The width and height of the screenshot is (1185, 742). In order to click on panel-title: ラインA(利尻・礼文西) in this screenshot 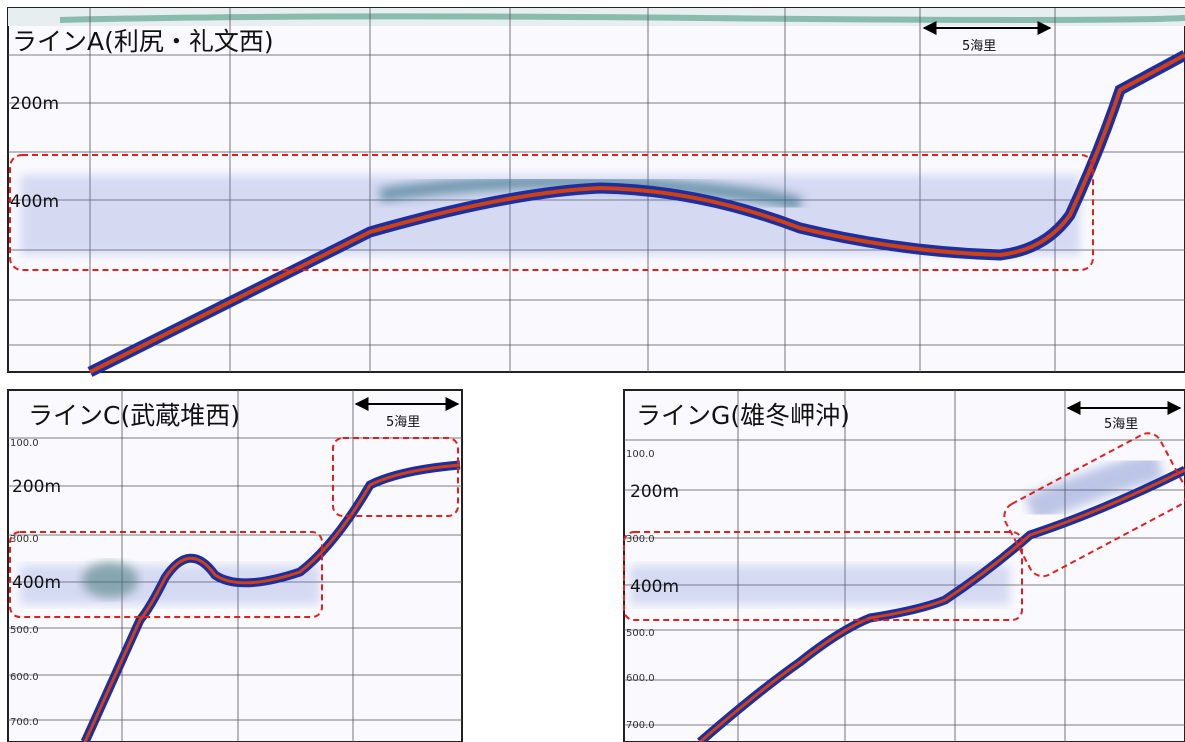, I will do `click(143, 41)`.